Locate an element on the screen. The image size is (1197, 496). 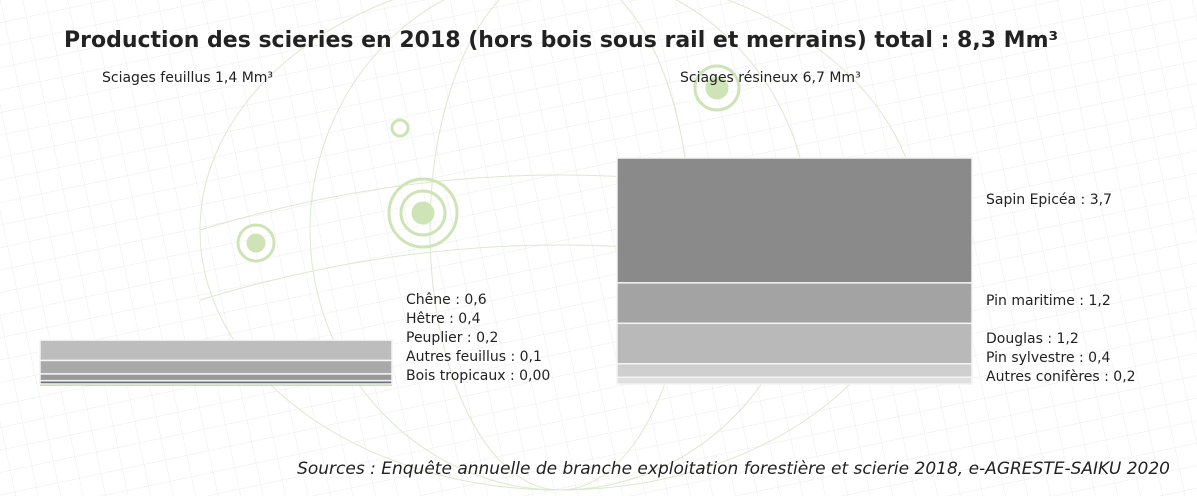
chart-subtitle: Sciages feuillus 1,4 Mm³ is located at coordinates (187, 78).